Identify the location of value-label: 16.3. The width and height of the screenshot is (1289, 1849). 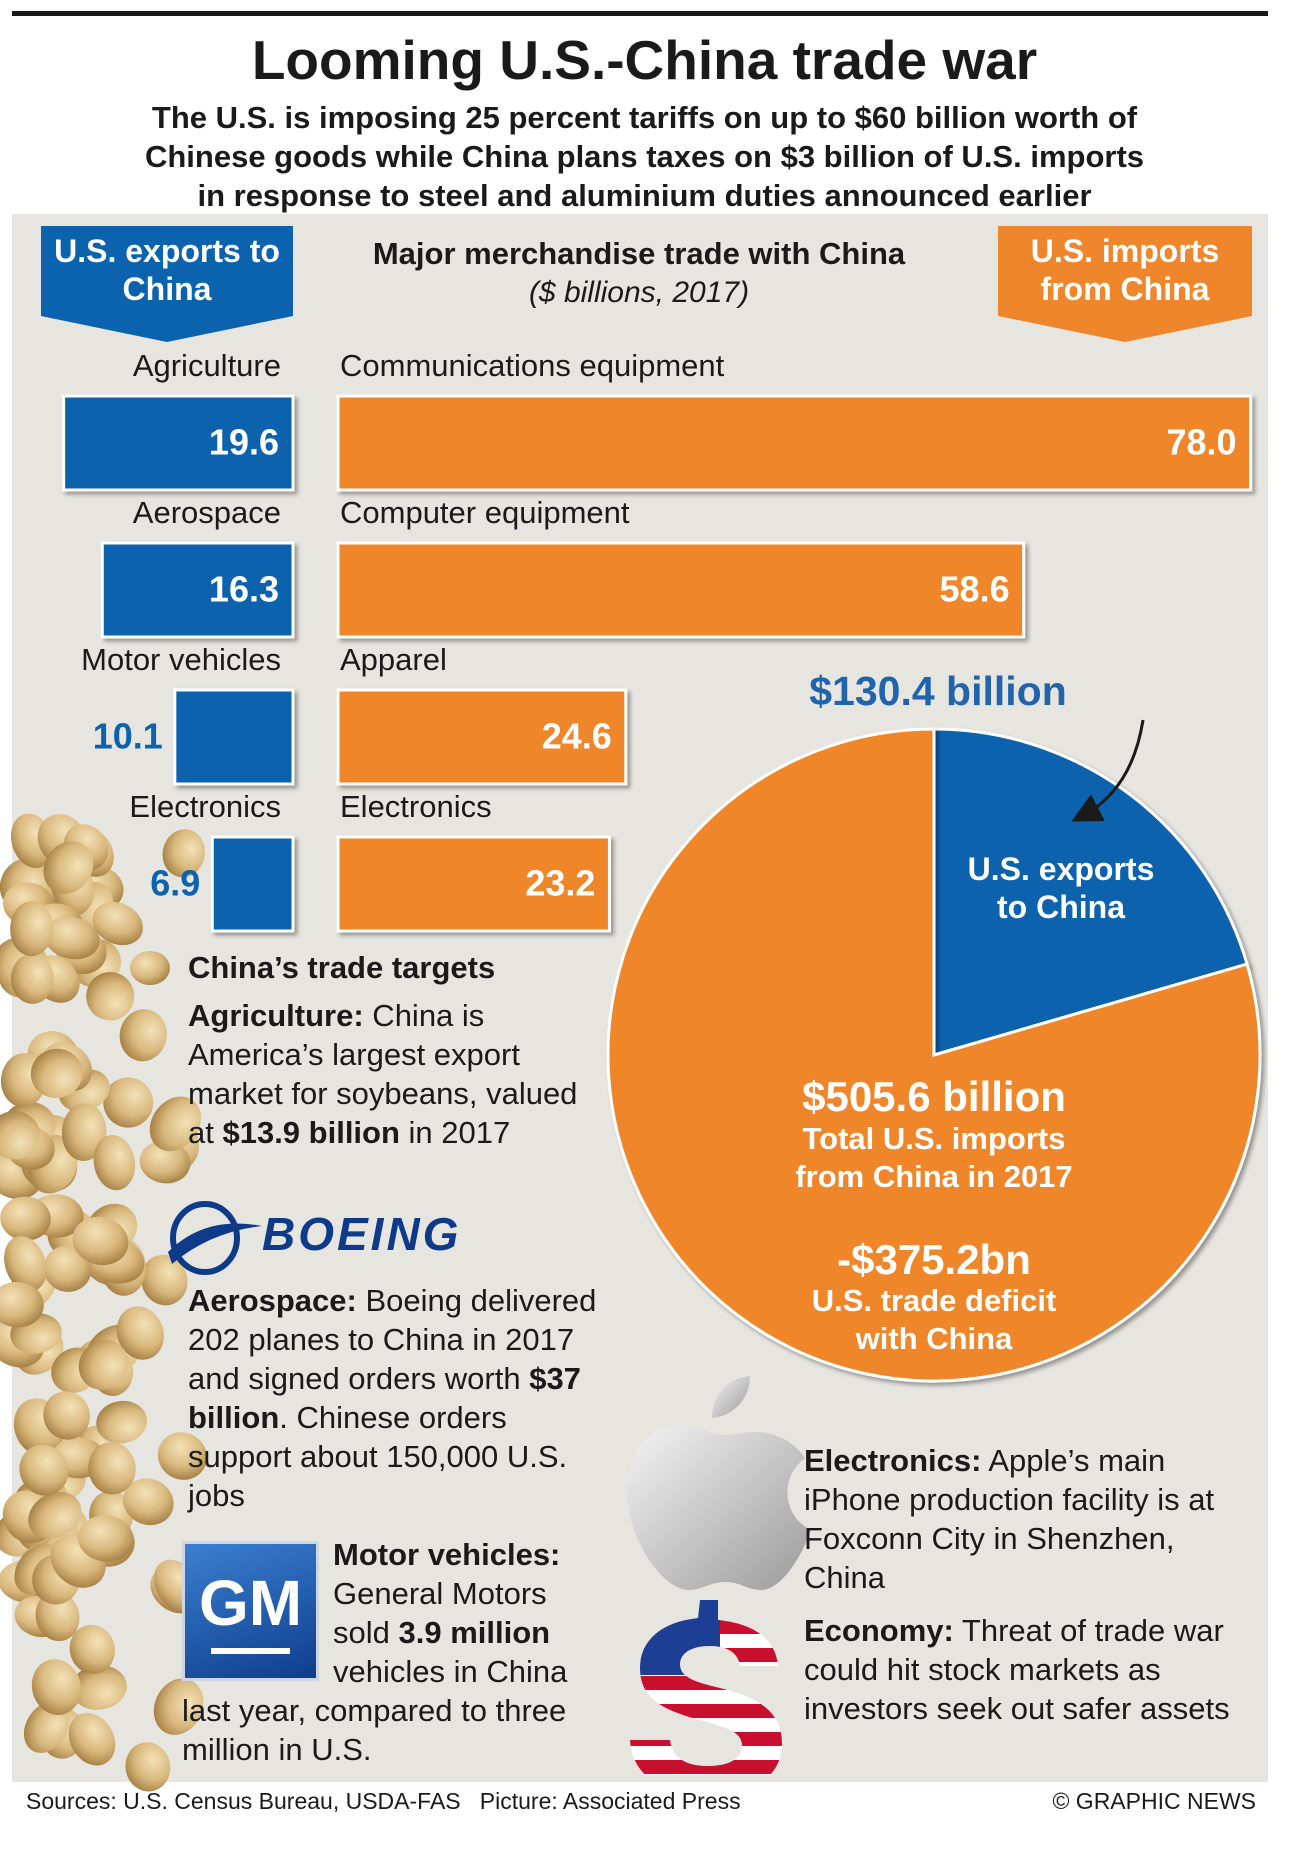
(244, 589).